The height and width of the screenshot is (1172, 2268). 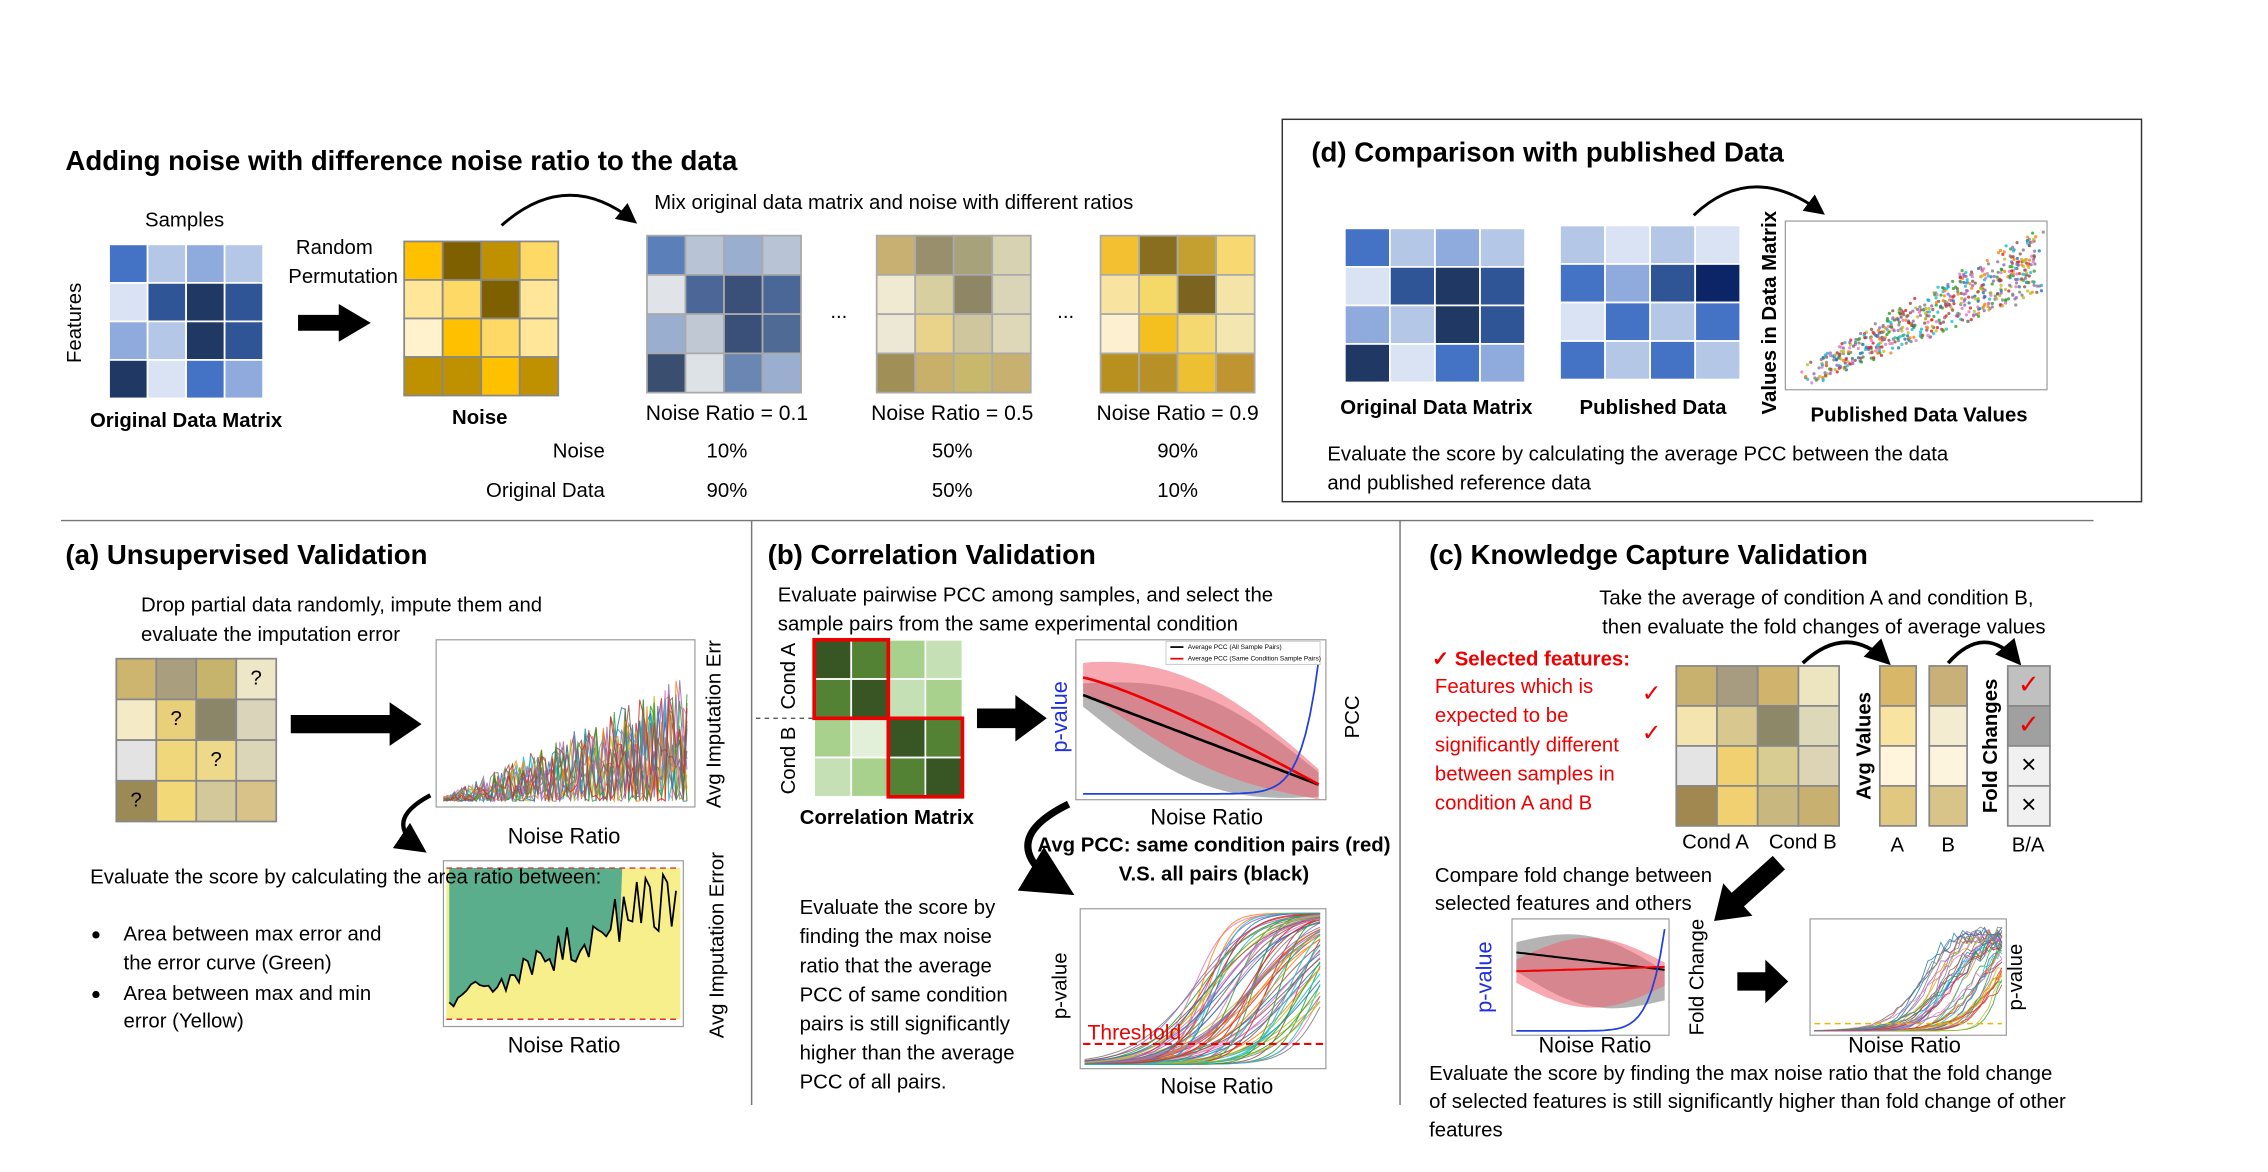 What do you see at coordinates (96, 994) in the screenshot?
I see `bullet` at bounding box center [96, 994].